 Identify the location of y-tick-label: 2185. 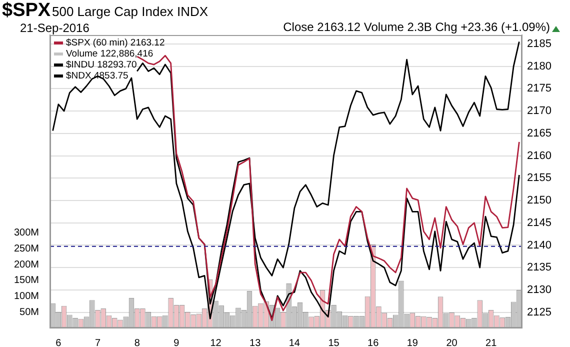
(539, 44).